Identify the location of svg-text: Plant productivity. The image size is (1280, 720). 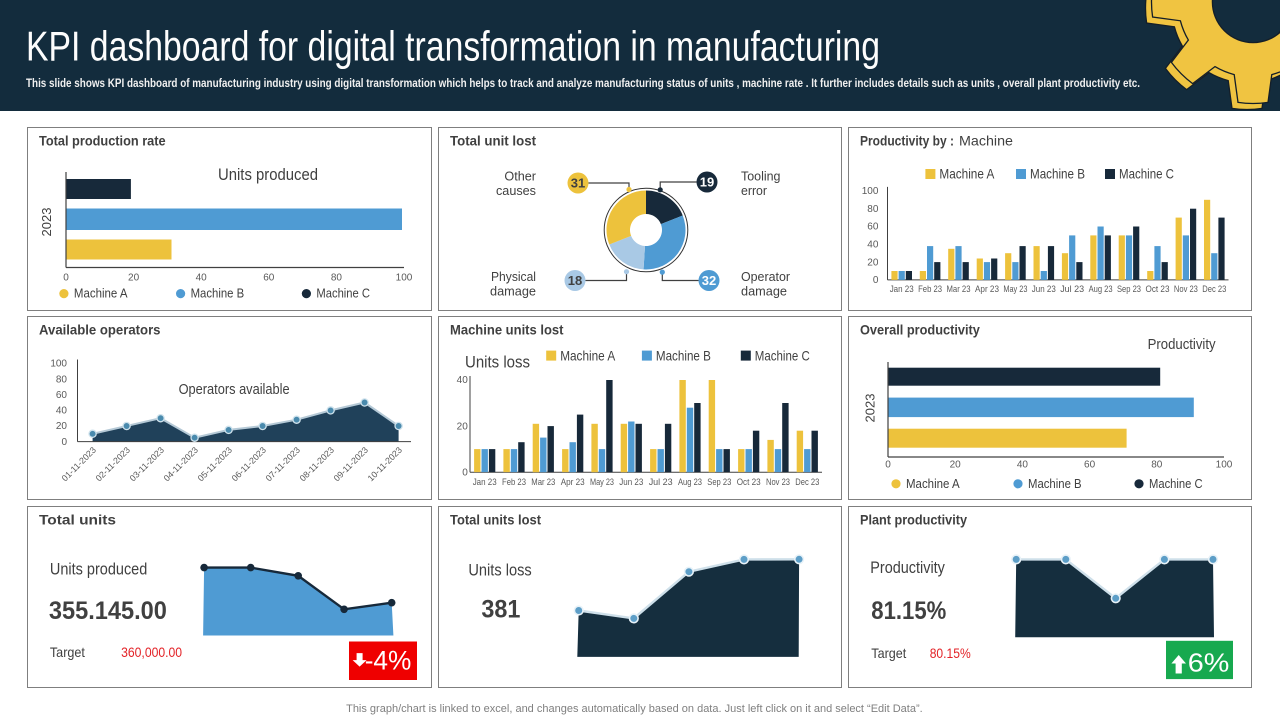
(913, 520).